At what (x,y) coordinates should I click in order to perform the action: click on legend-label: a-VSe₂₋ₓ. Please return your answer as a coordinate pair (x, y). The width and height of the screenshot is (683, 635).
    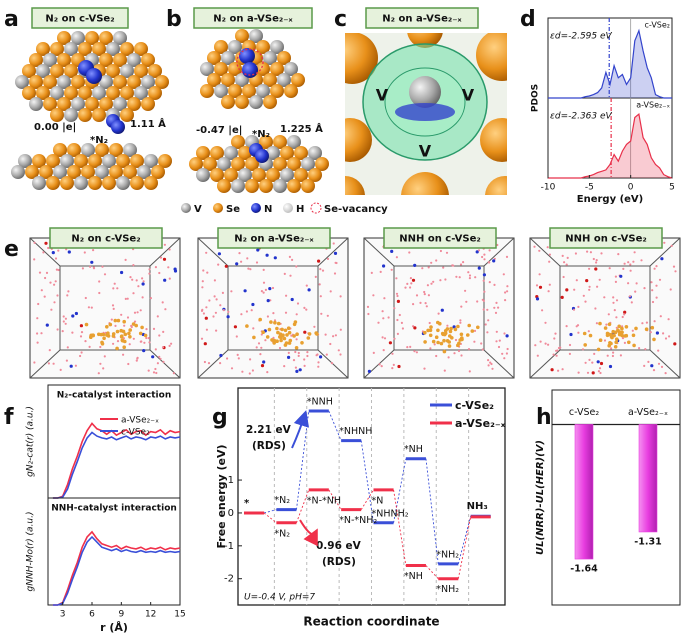
    Looking at the image, I should click on (480, 423).